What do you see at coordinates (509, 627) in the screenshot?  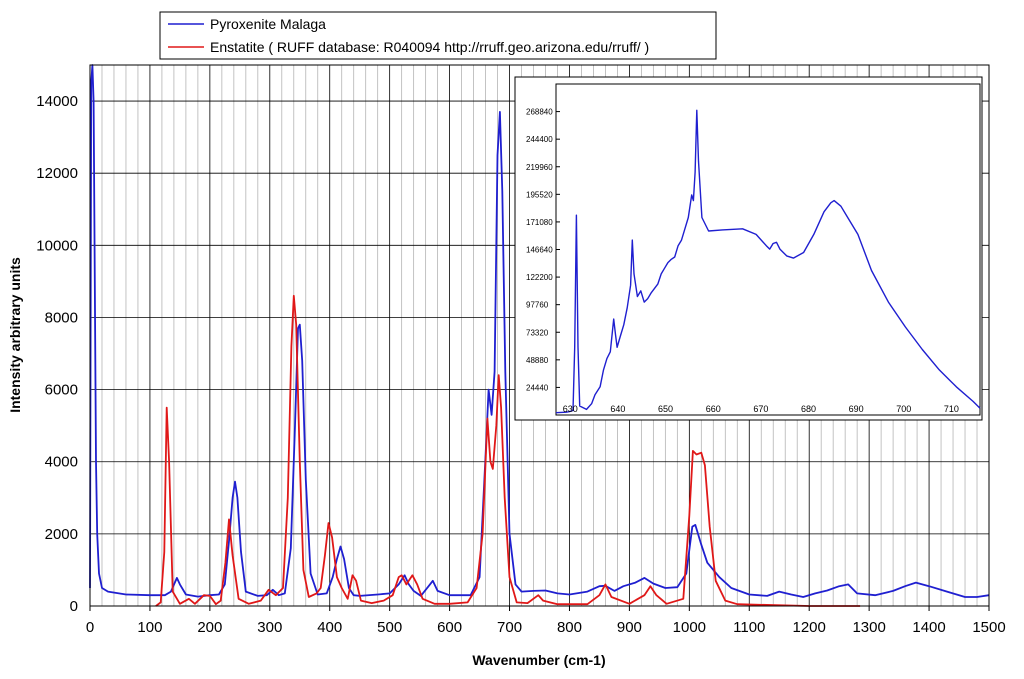 I see `x-tick-label: 700` at bounding box center [509, 627].